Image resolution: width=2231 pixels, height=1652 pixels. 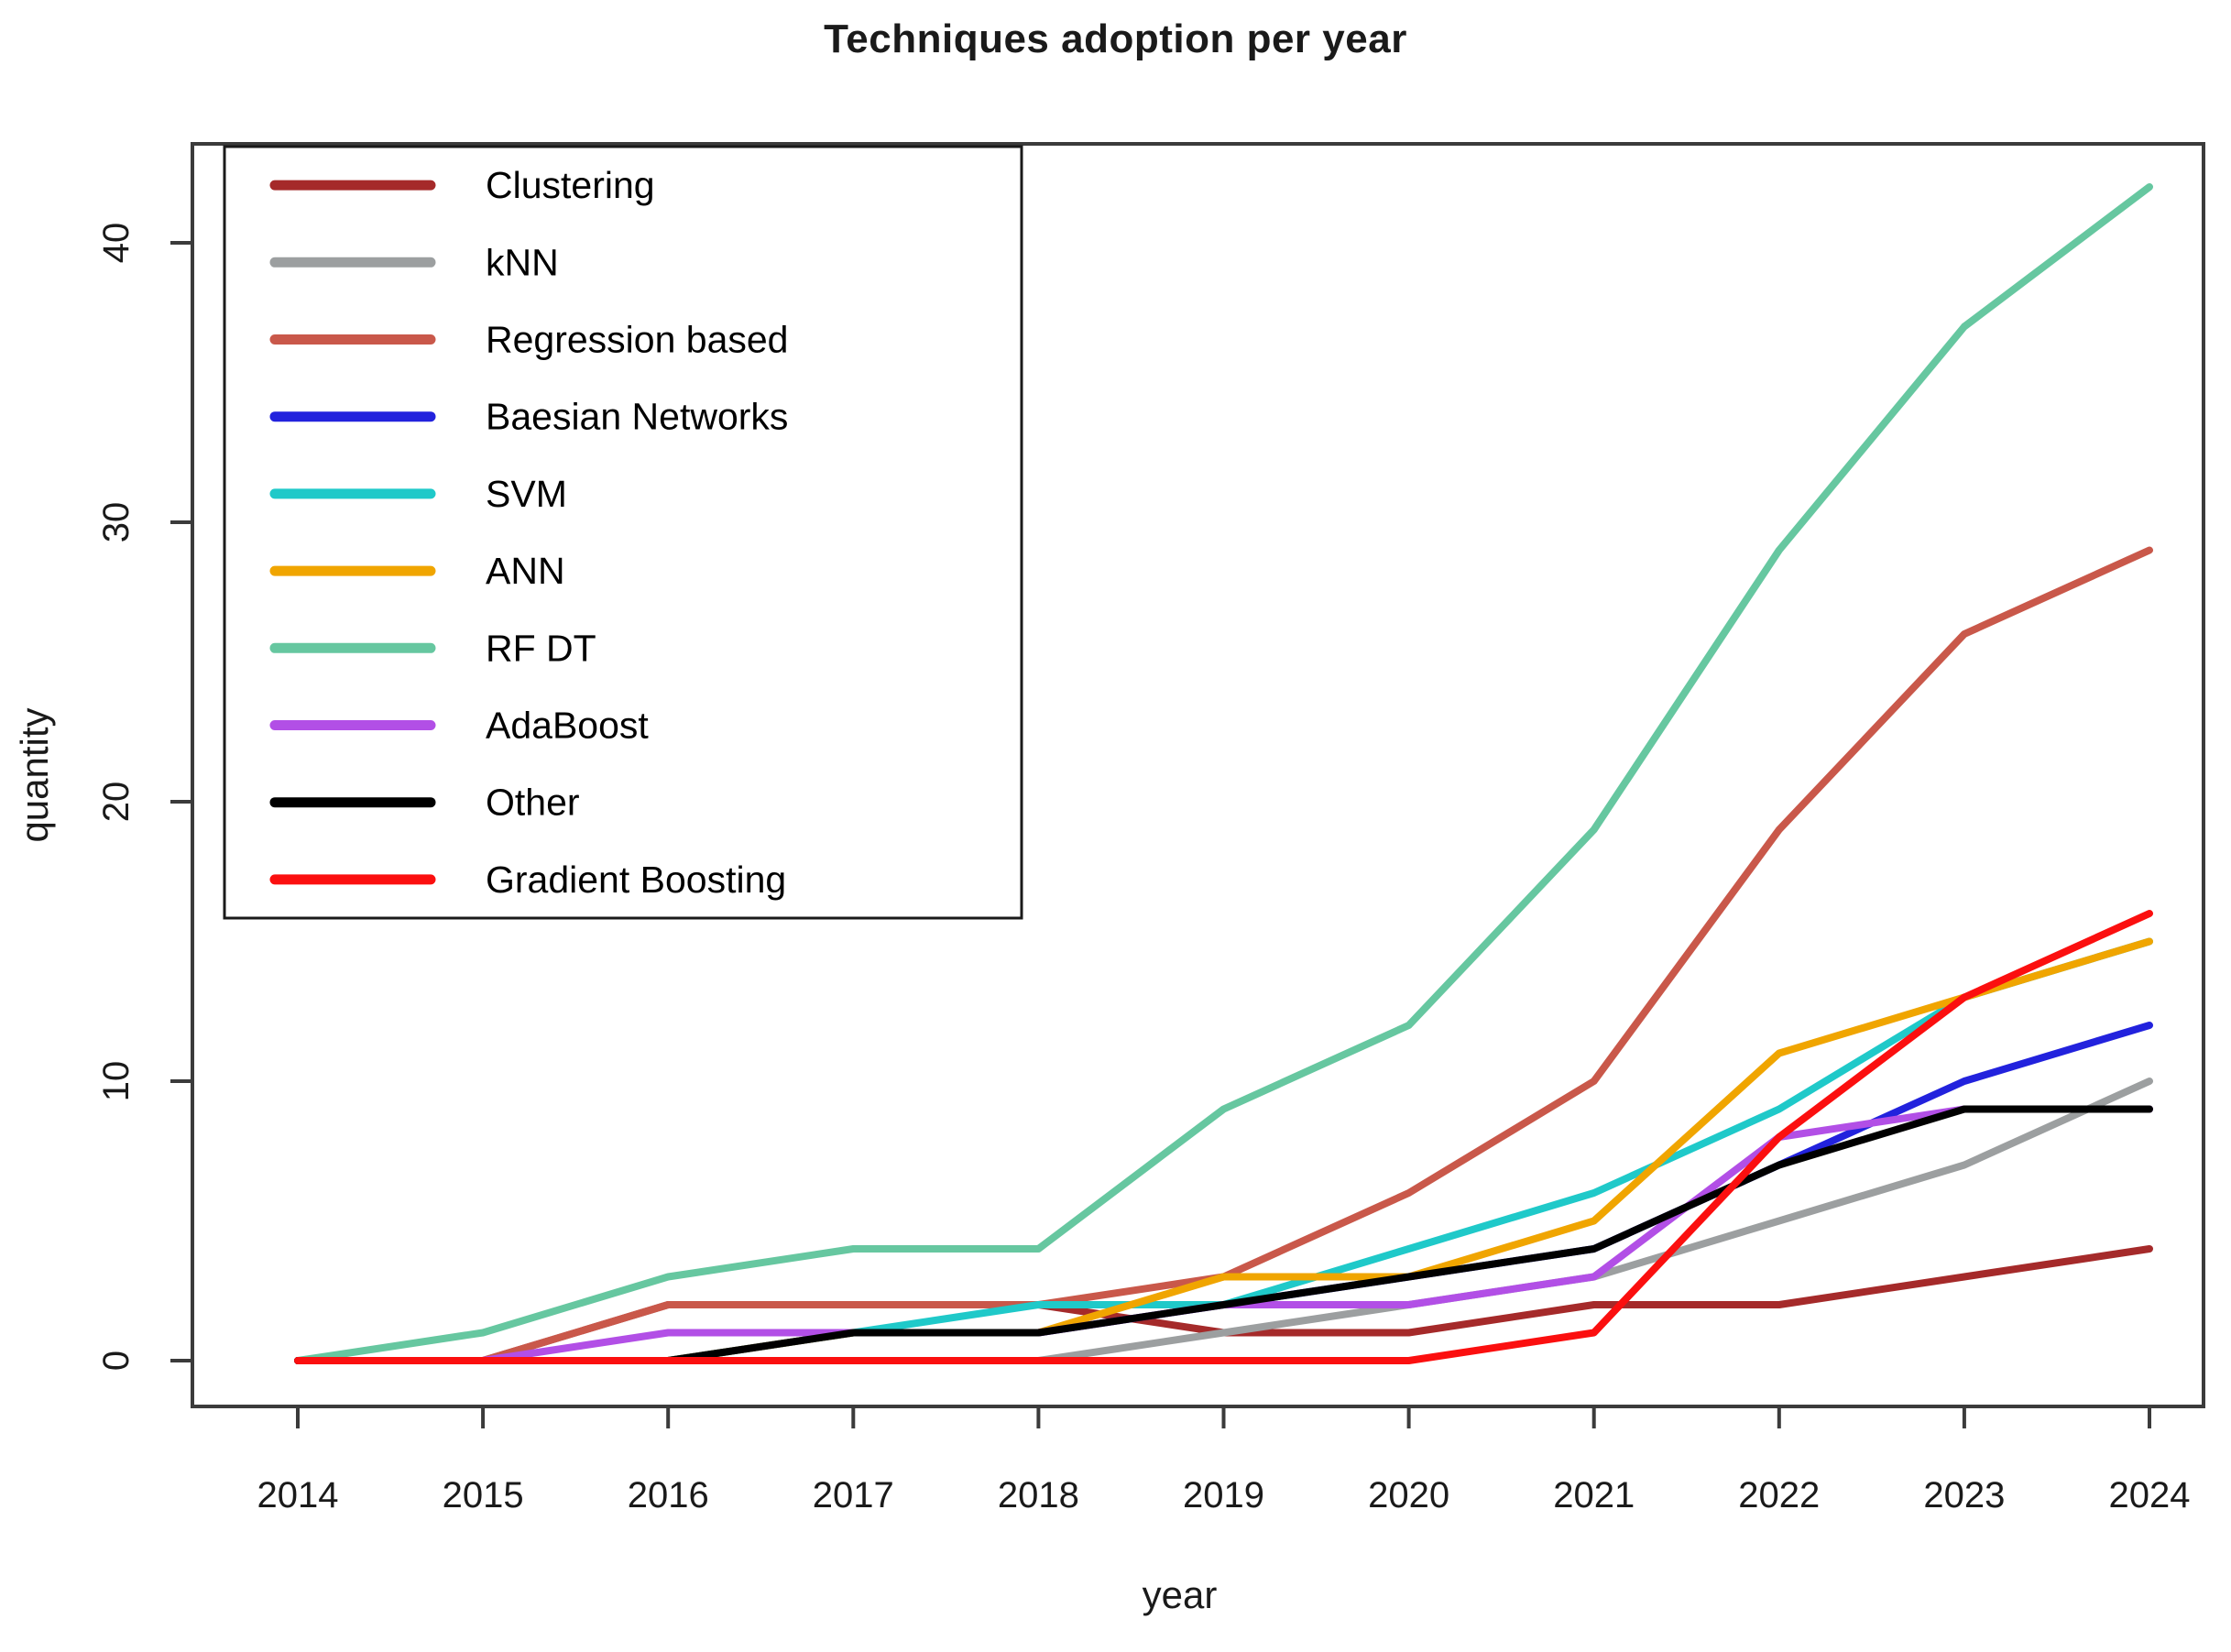 What do you see at coordinates (1115, 38) in the screenshot?
I see `chart-title: Techniques adoption per year` at bounding box center [1115, 38].